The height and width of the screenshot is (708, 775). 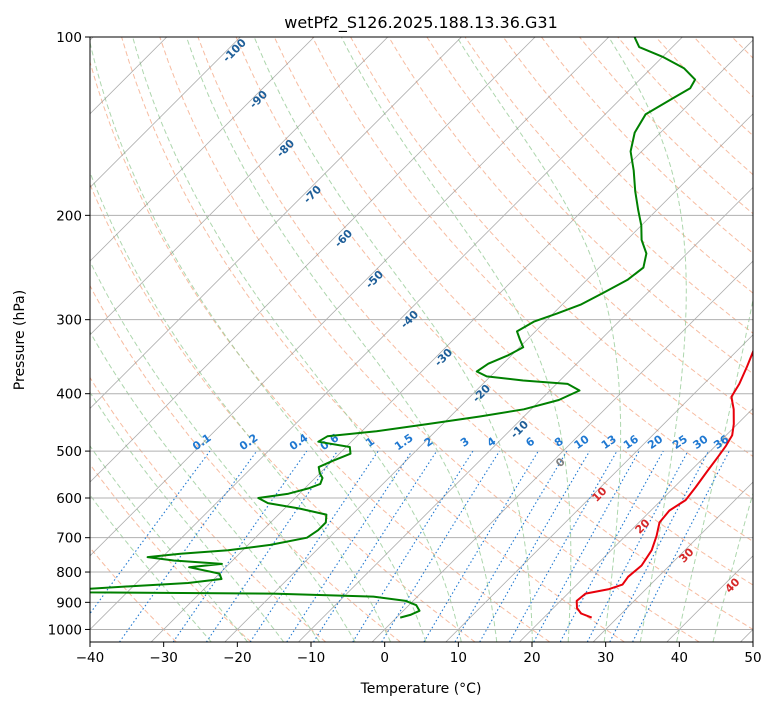 I want to click on y-axis-label: Pressure (hPa), so click(x=20, y=340).